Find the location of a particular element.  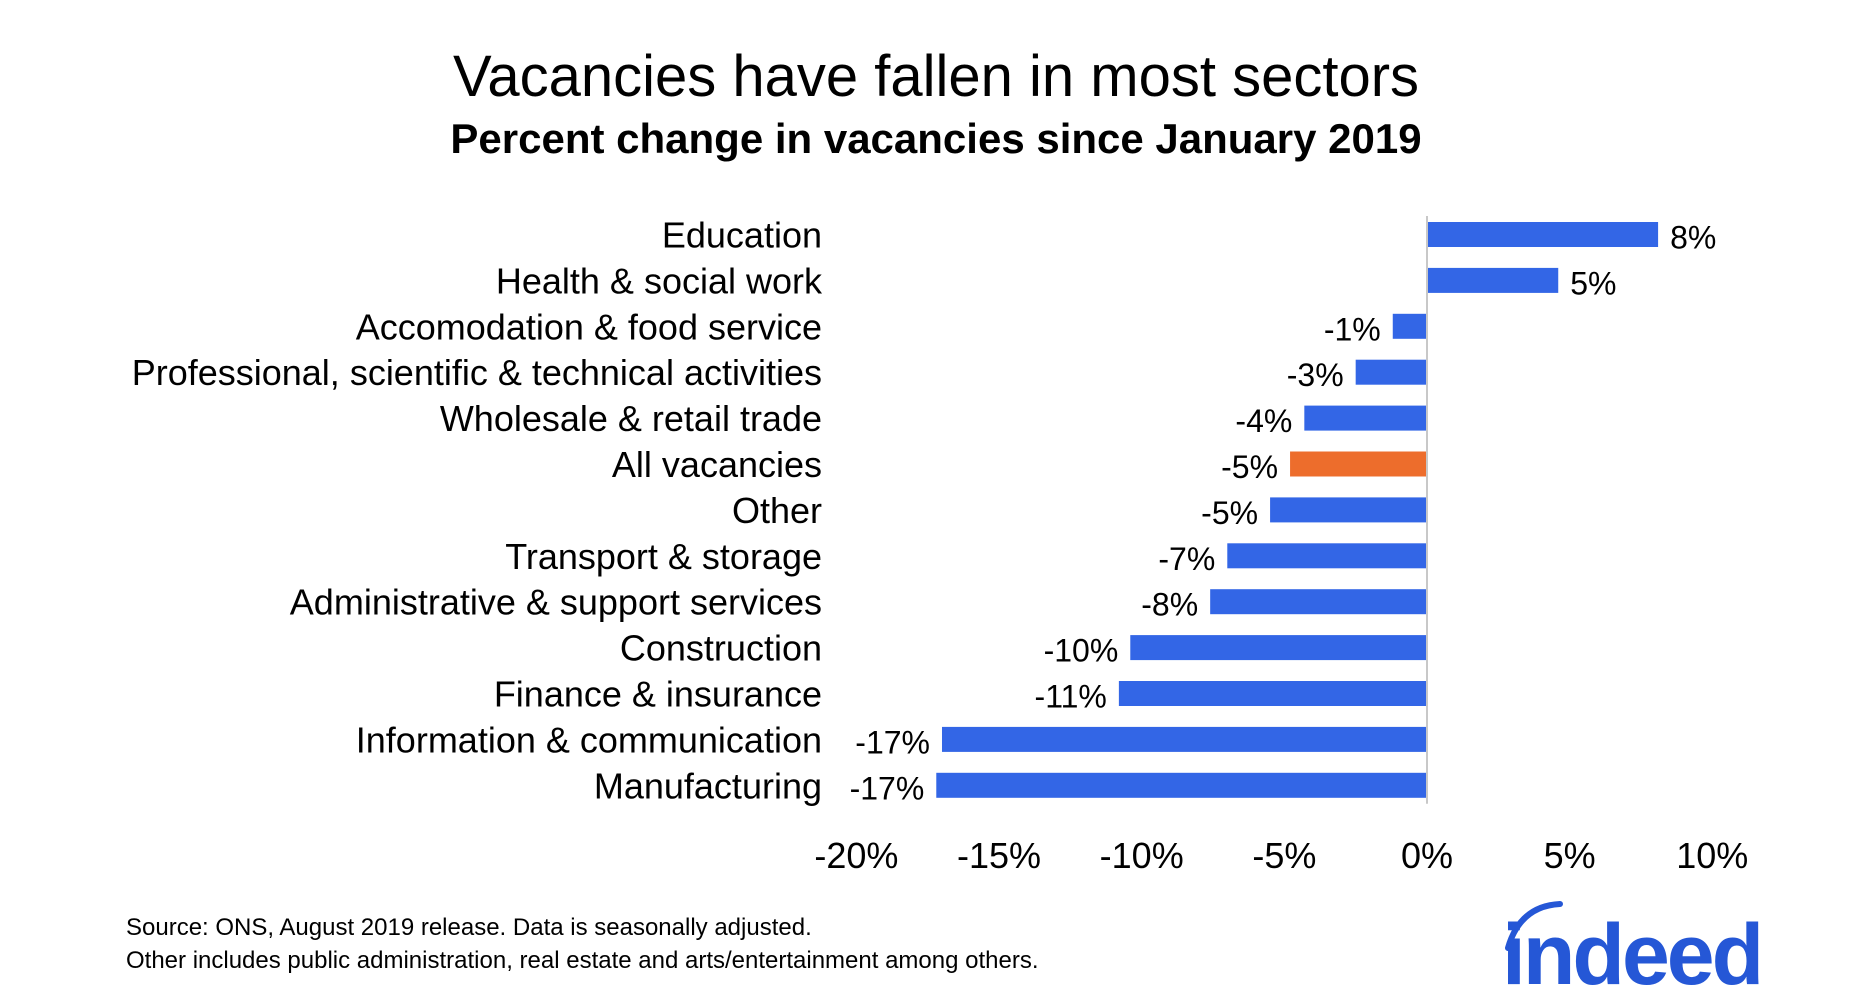

category-label: Education is located at coordinates (742, 235).